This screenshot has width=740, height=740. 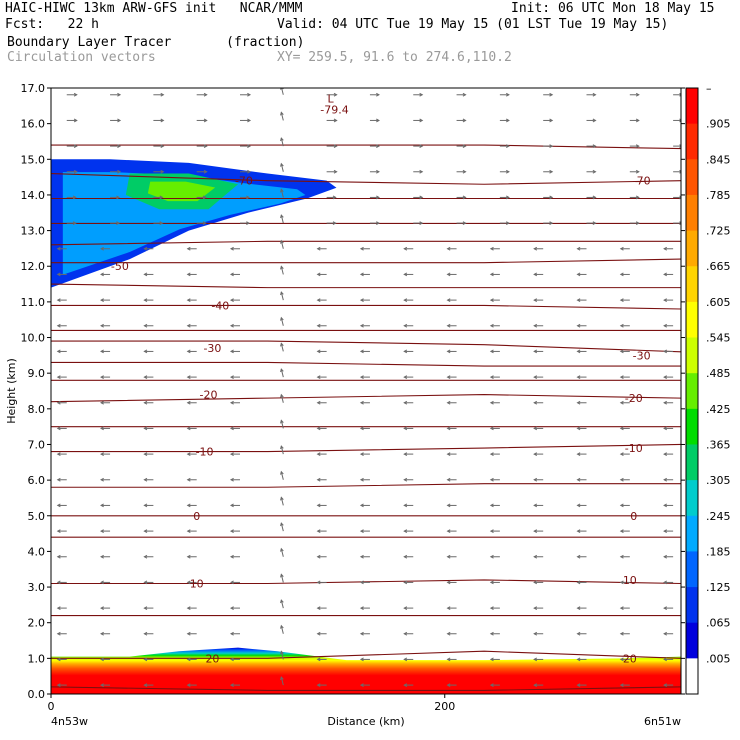 I want to click on y-tick-label: 7.0, so click(x=37, y=444).